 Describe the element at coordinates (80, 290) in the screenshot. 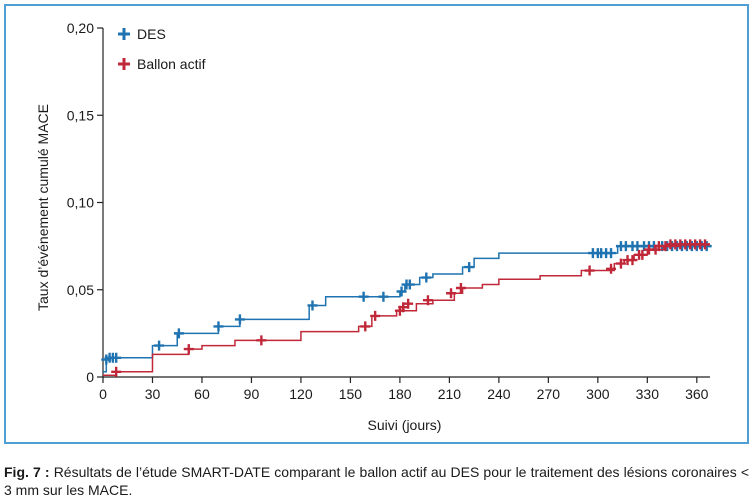

I see `y-tick-label: 0,05` at that location.